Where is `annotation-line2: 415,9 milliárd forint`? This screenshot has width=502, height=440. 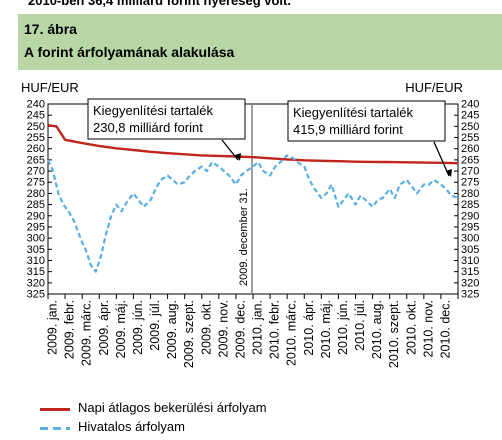 annotation-line2: 415,9 milliárd forint is located at coordinates (348, 129).